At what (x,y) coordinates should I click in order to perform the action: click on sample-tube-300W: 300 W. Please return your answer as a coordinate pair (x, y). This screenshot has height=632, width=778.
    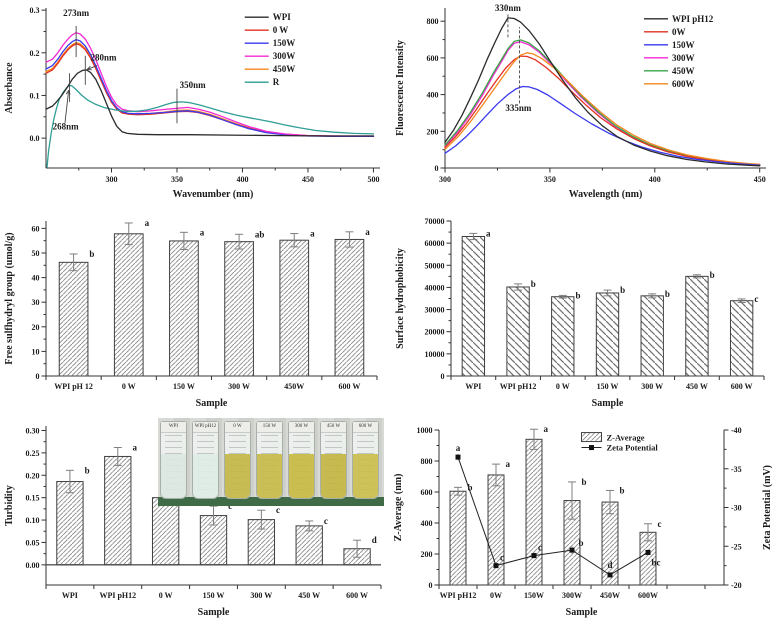
    Looking at the image, I should click on (301, 460).